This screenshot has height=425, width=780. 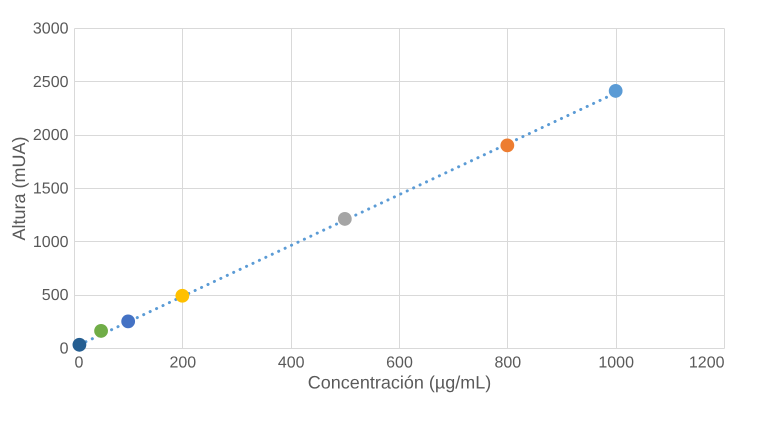 What do you see at coordinates (400, 382) in the screenshot?
I see `x-axis-title: Concentración (µg/mL)` at bounding box center [400, 382].